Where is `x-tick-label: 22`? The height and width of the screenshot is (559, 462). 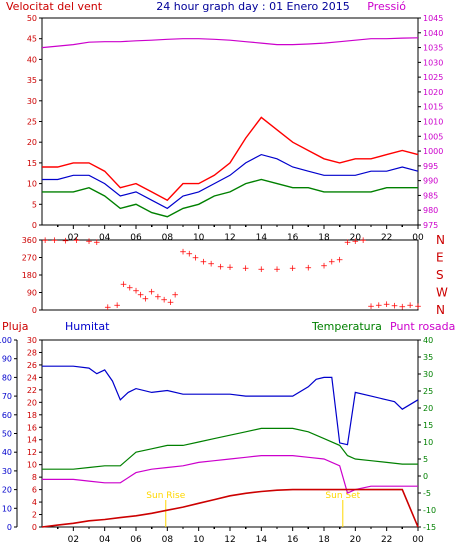
x-tick-label: 22 is located at coordinates (386, 238).